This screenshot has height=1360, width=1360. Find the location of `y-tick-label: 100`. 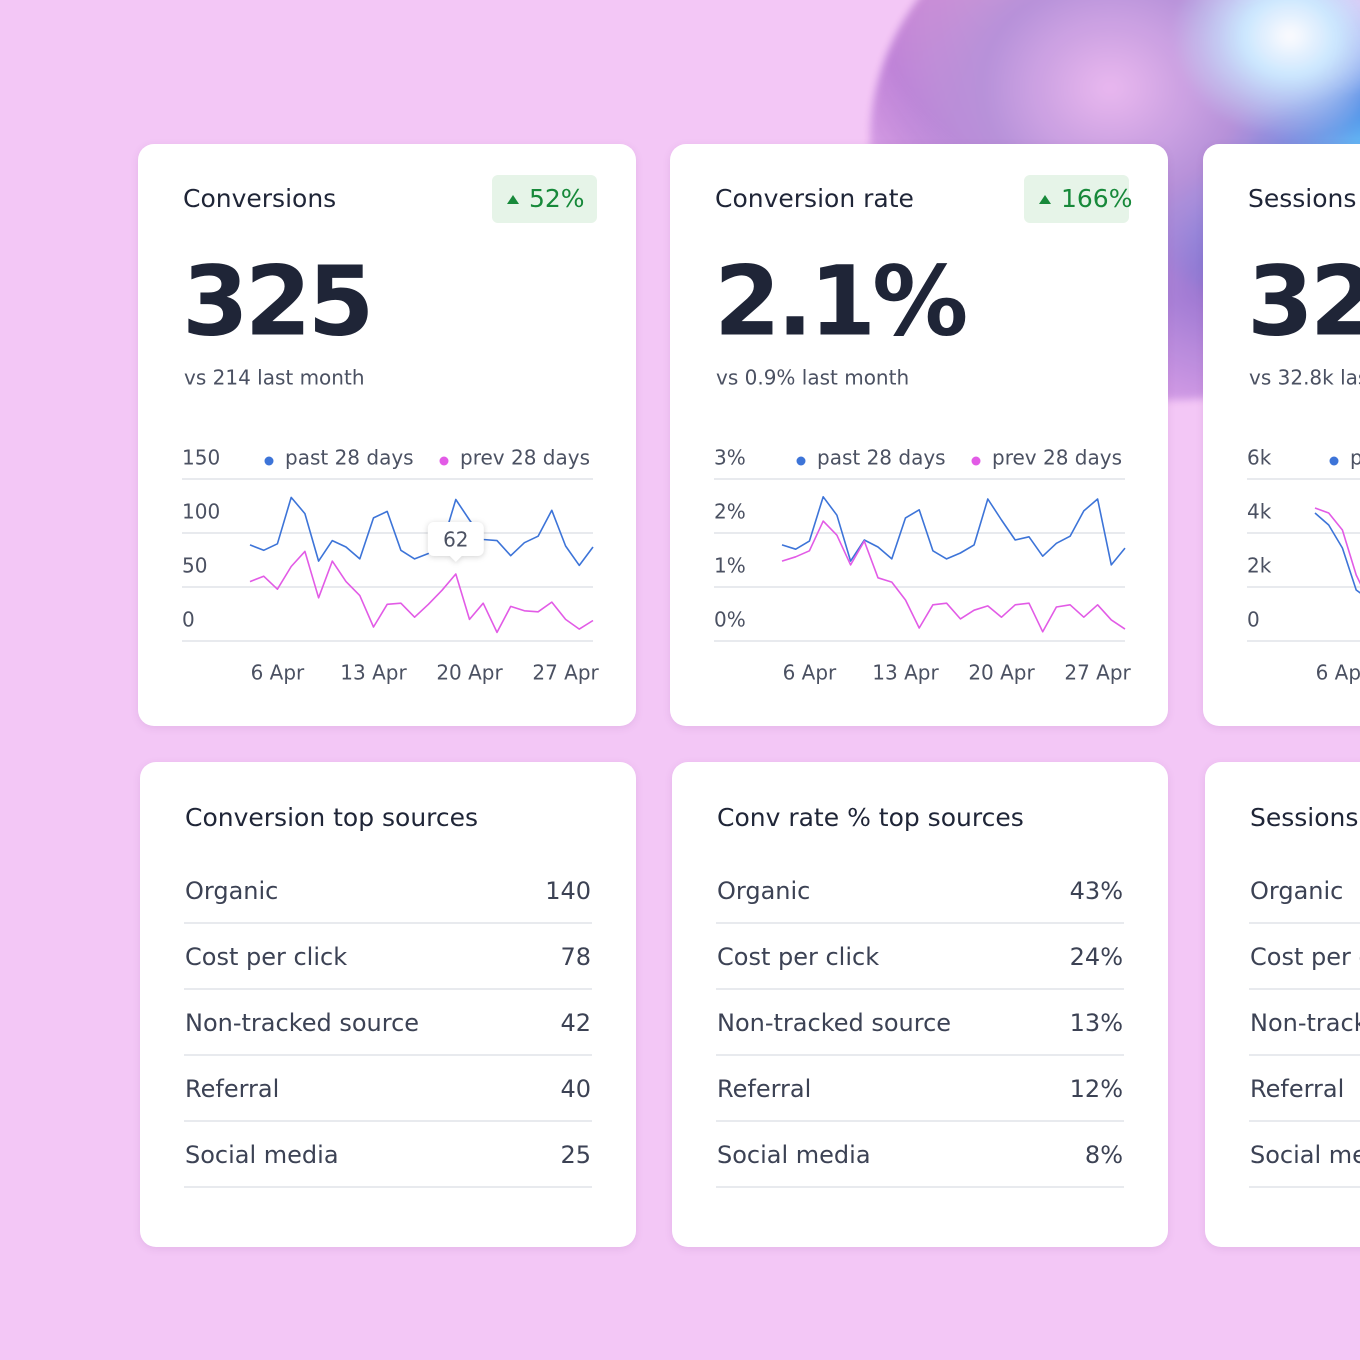

y-tick-label: 100 is located at coordinates (201, 512).